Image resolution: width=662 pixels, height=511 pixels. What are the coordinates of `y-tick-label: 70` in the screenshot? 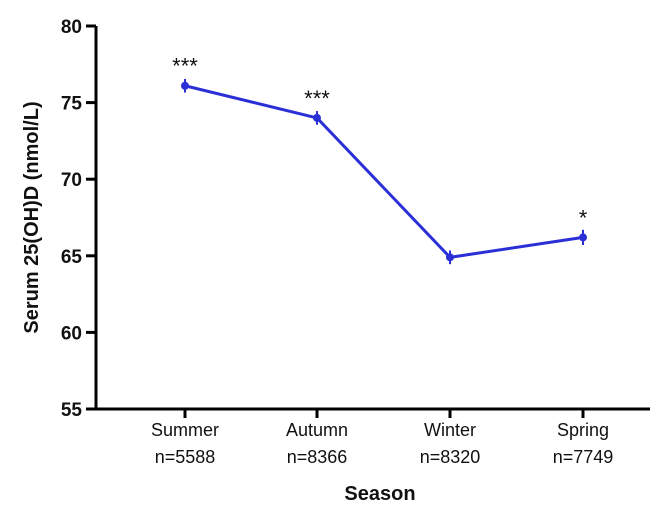 It's located at (71, 180).